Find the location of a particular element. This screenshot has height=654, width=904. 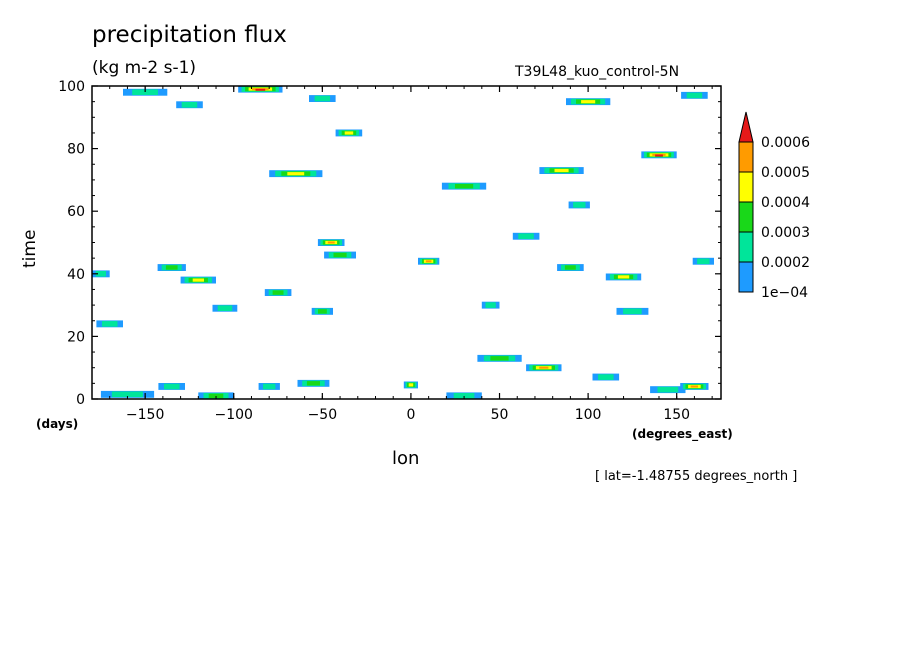

x-axis-units: (degrees_east) is located at coordinates (682, 434).